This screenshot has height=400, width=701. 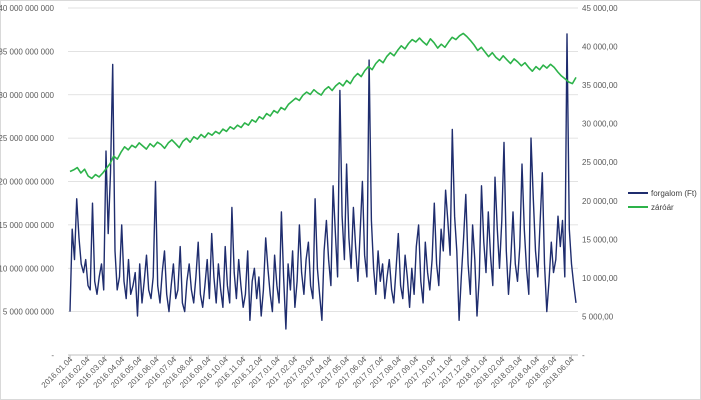 I want to click on left-axis-tick-label: -, so click(x=52, y=355).